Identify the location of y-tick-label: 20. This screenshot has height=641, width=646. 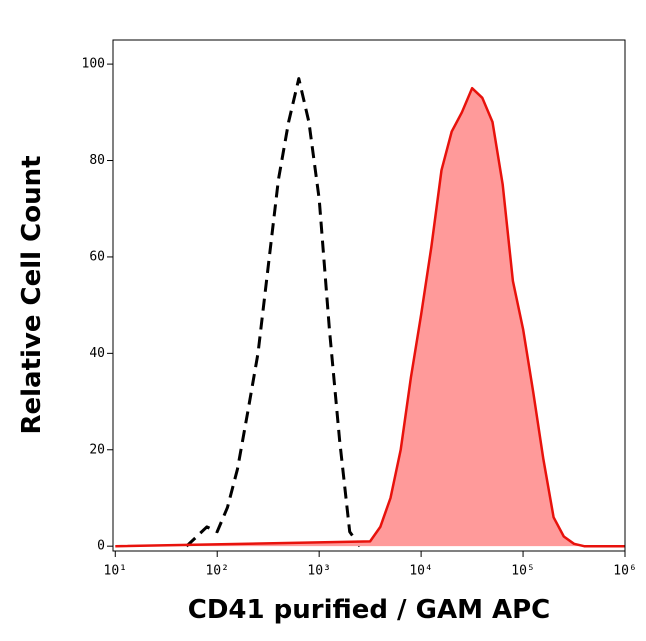
(97, 449).